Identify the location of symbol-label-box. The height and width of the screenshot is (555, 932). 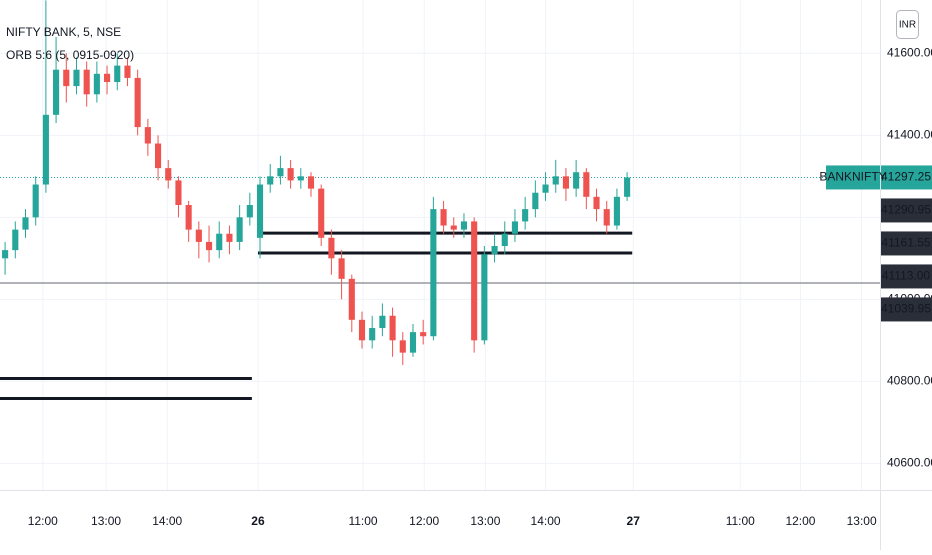
(853, 177).